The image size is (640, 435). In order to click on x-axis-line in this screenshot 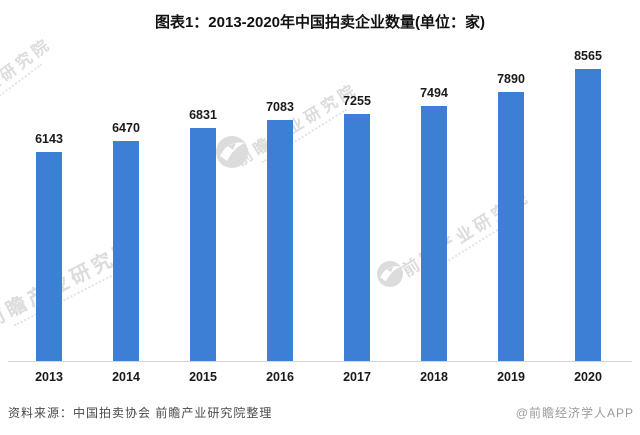, I will do `click(320, 361)`.